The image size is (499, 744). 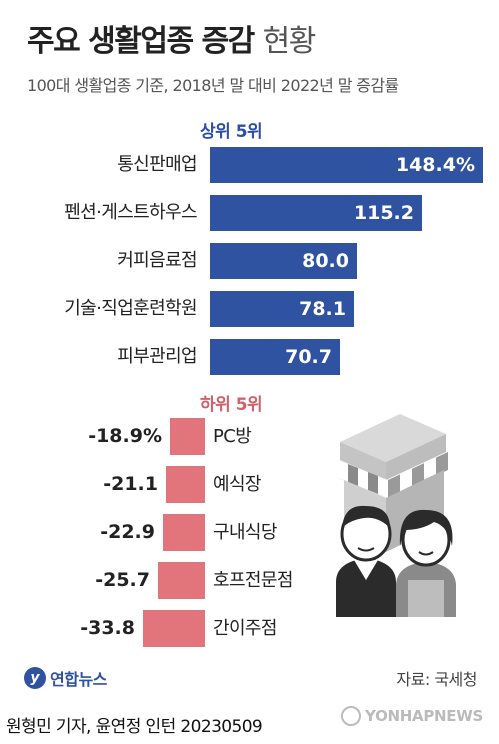 I want to click on top5-category-label: 피부관리업, so click(x=157, y=356).